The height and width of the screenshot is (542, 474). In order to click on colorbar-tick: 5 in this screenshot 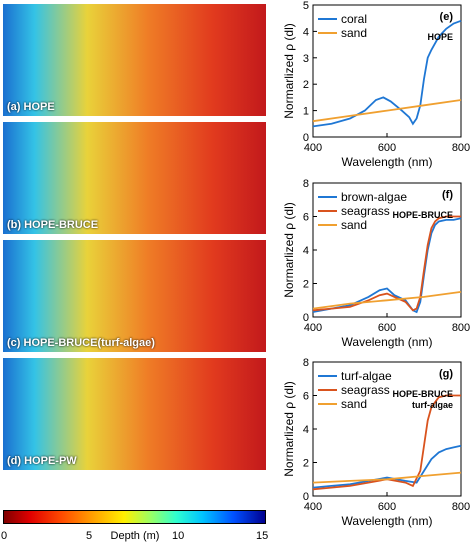, I will do `click(89, 536)`.